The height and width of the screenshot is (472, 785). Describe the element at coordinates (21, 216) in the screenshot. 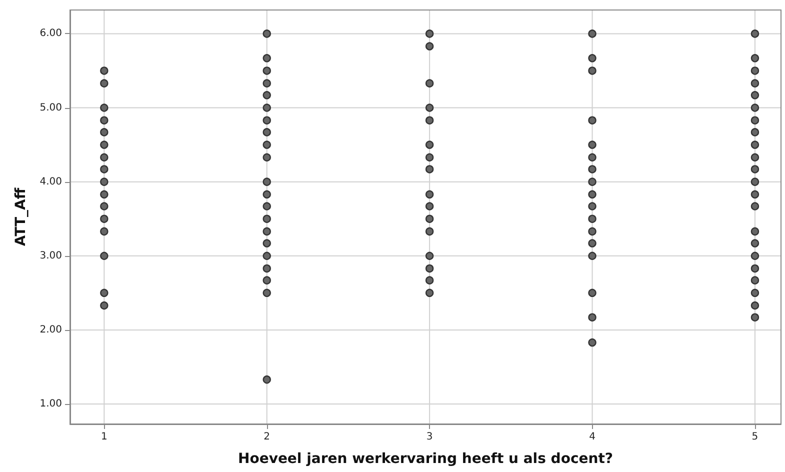

I see `y-axis-title: ATT_Aff` at that location.